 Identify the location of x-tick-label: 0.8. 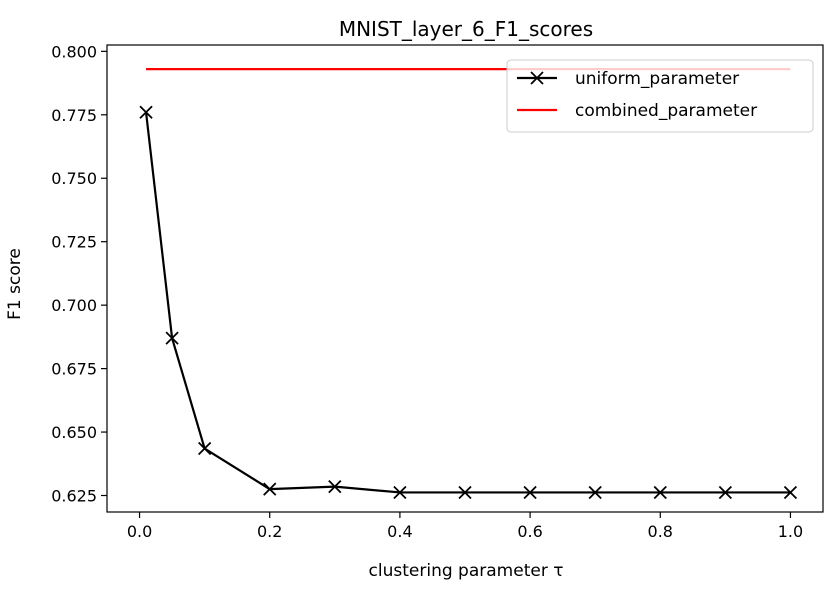
(660, 531).